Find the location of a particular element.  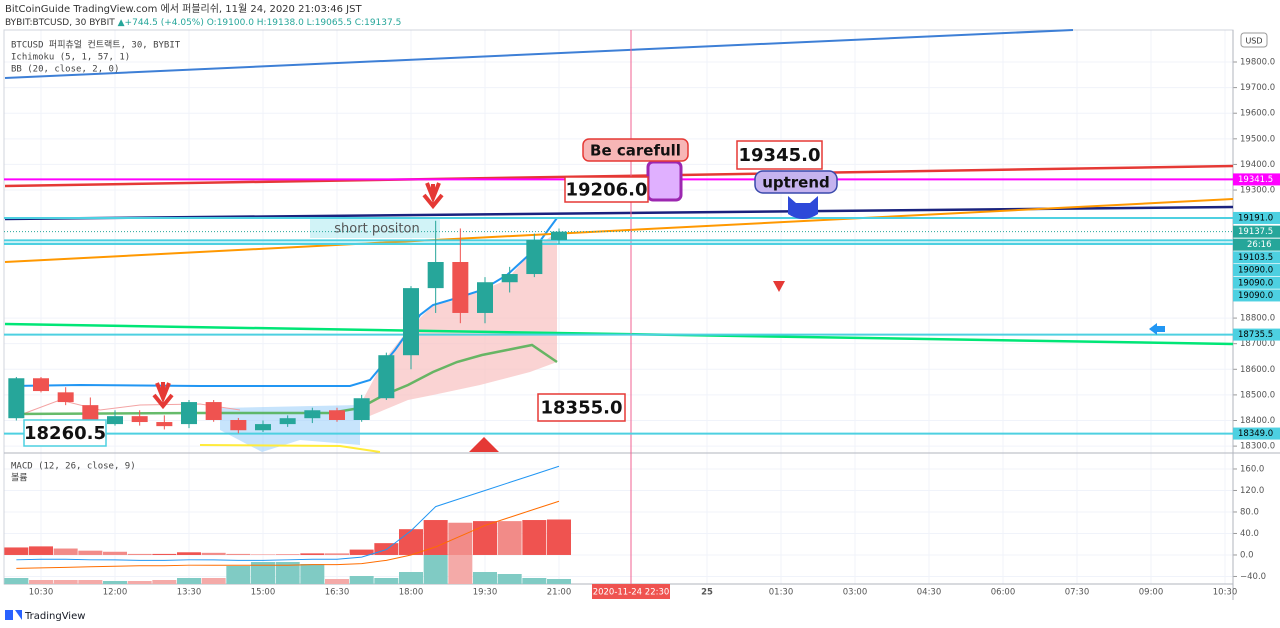

annotation: 18355.0 is located at coordinates (582, 408).